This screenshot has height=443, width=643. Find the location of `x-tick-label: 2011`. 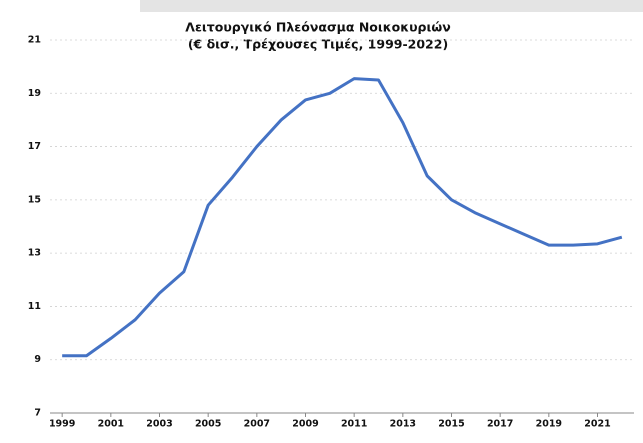

x-tick-label: 2011 is located at coordinates (354, 424).